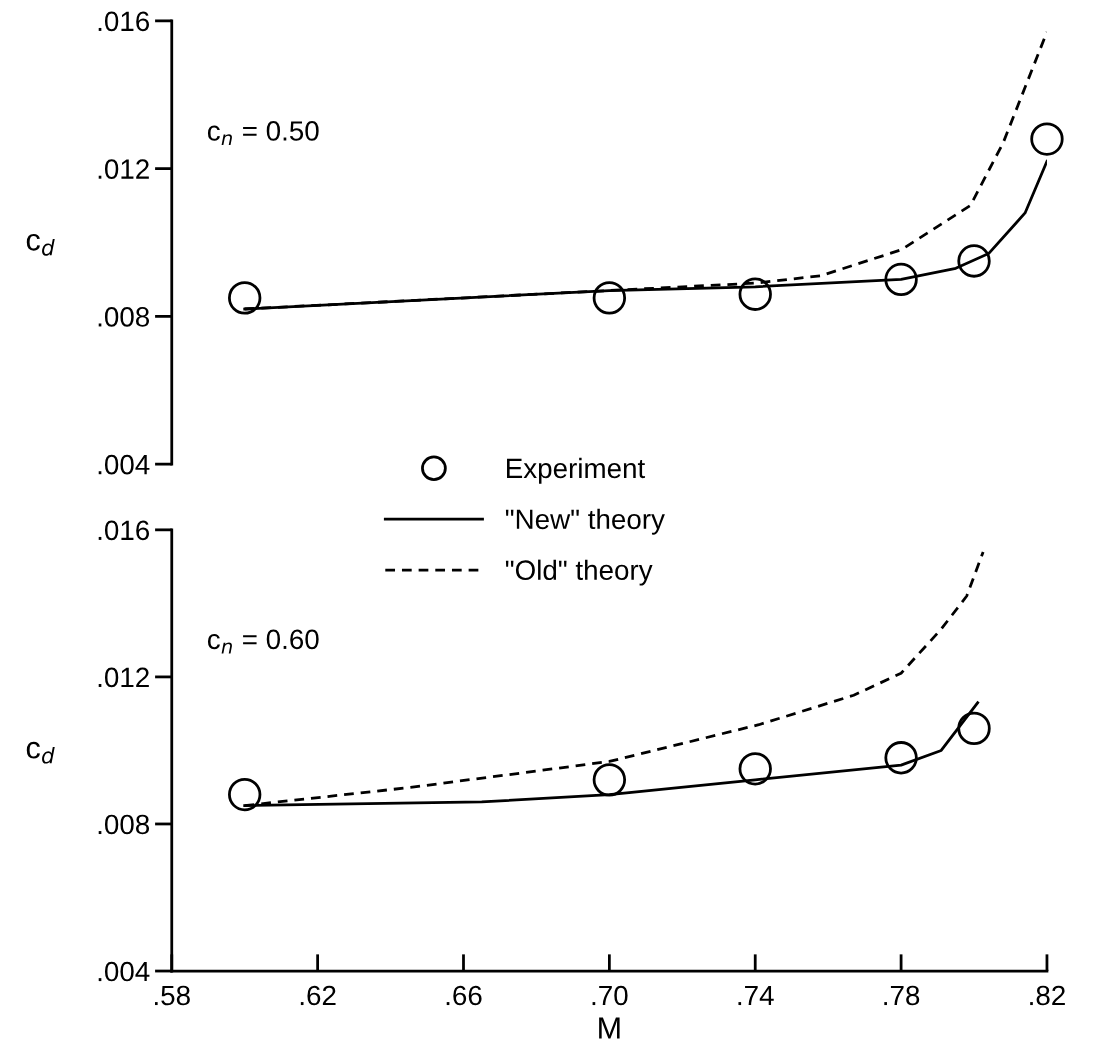 The width and height of the screenshot is (1094, 1043). I want to click on legend-label: Experiment, so click(576, 470).